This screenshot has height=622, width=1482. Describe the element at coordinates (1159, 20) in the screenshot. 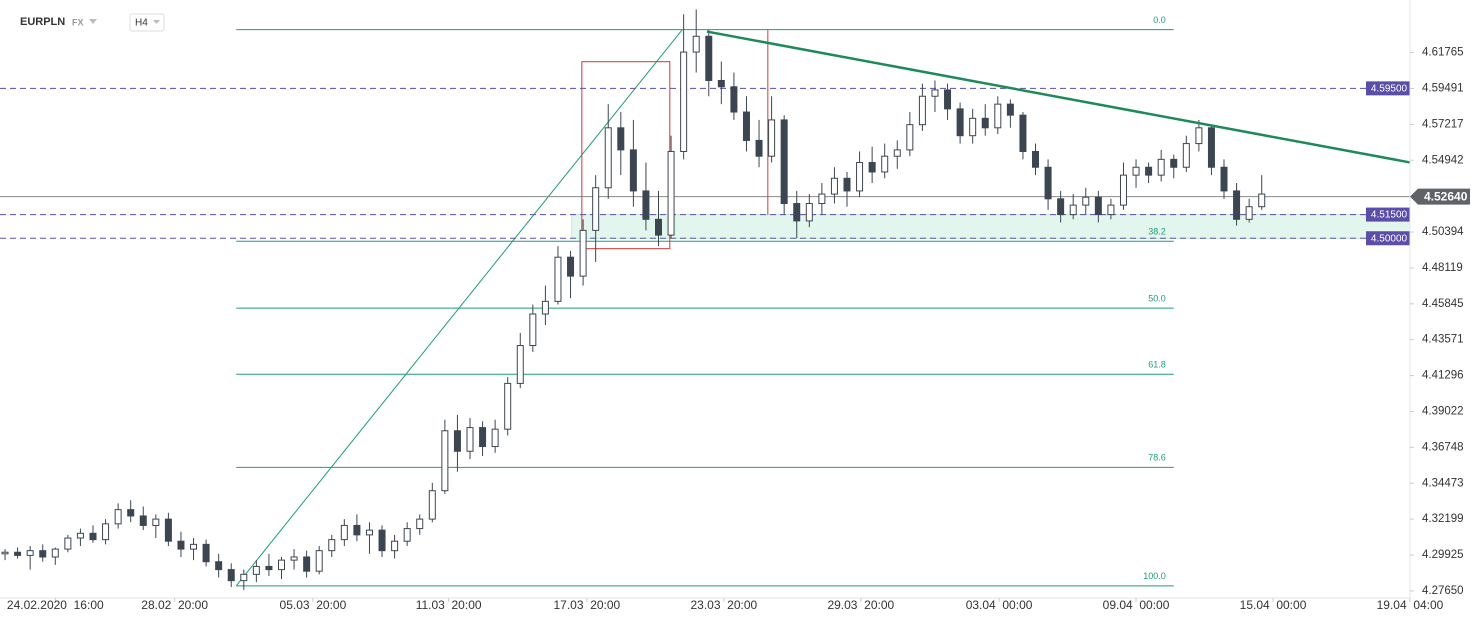

I see `fib-label: 0.0` at that location.